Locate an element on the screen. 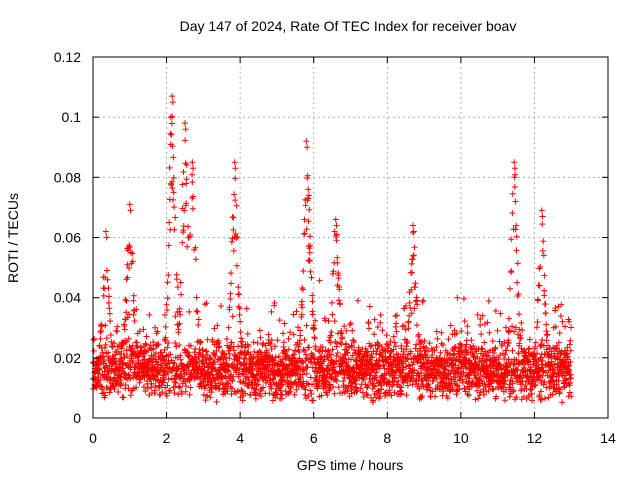 This screenshot has height=480, width=640. x-tick-label: 10 is located at coordinates (461, 438).